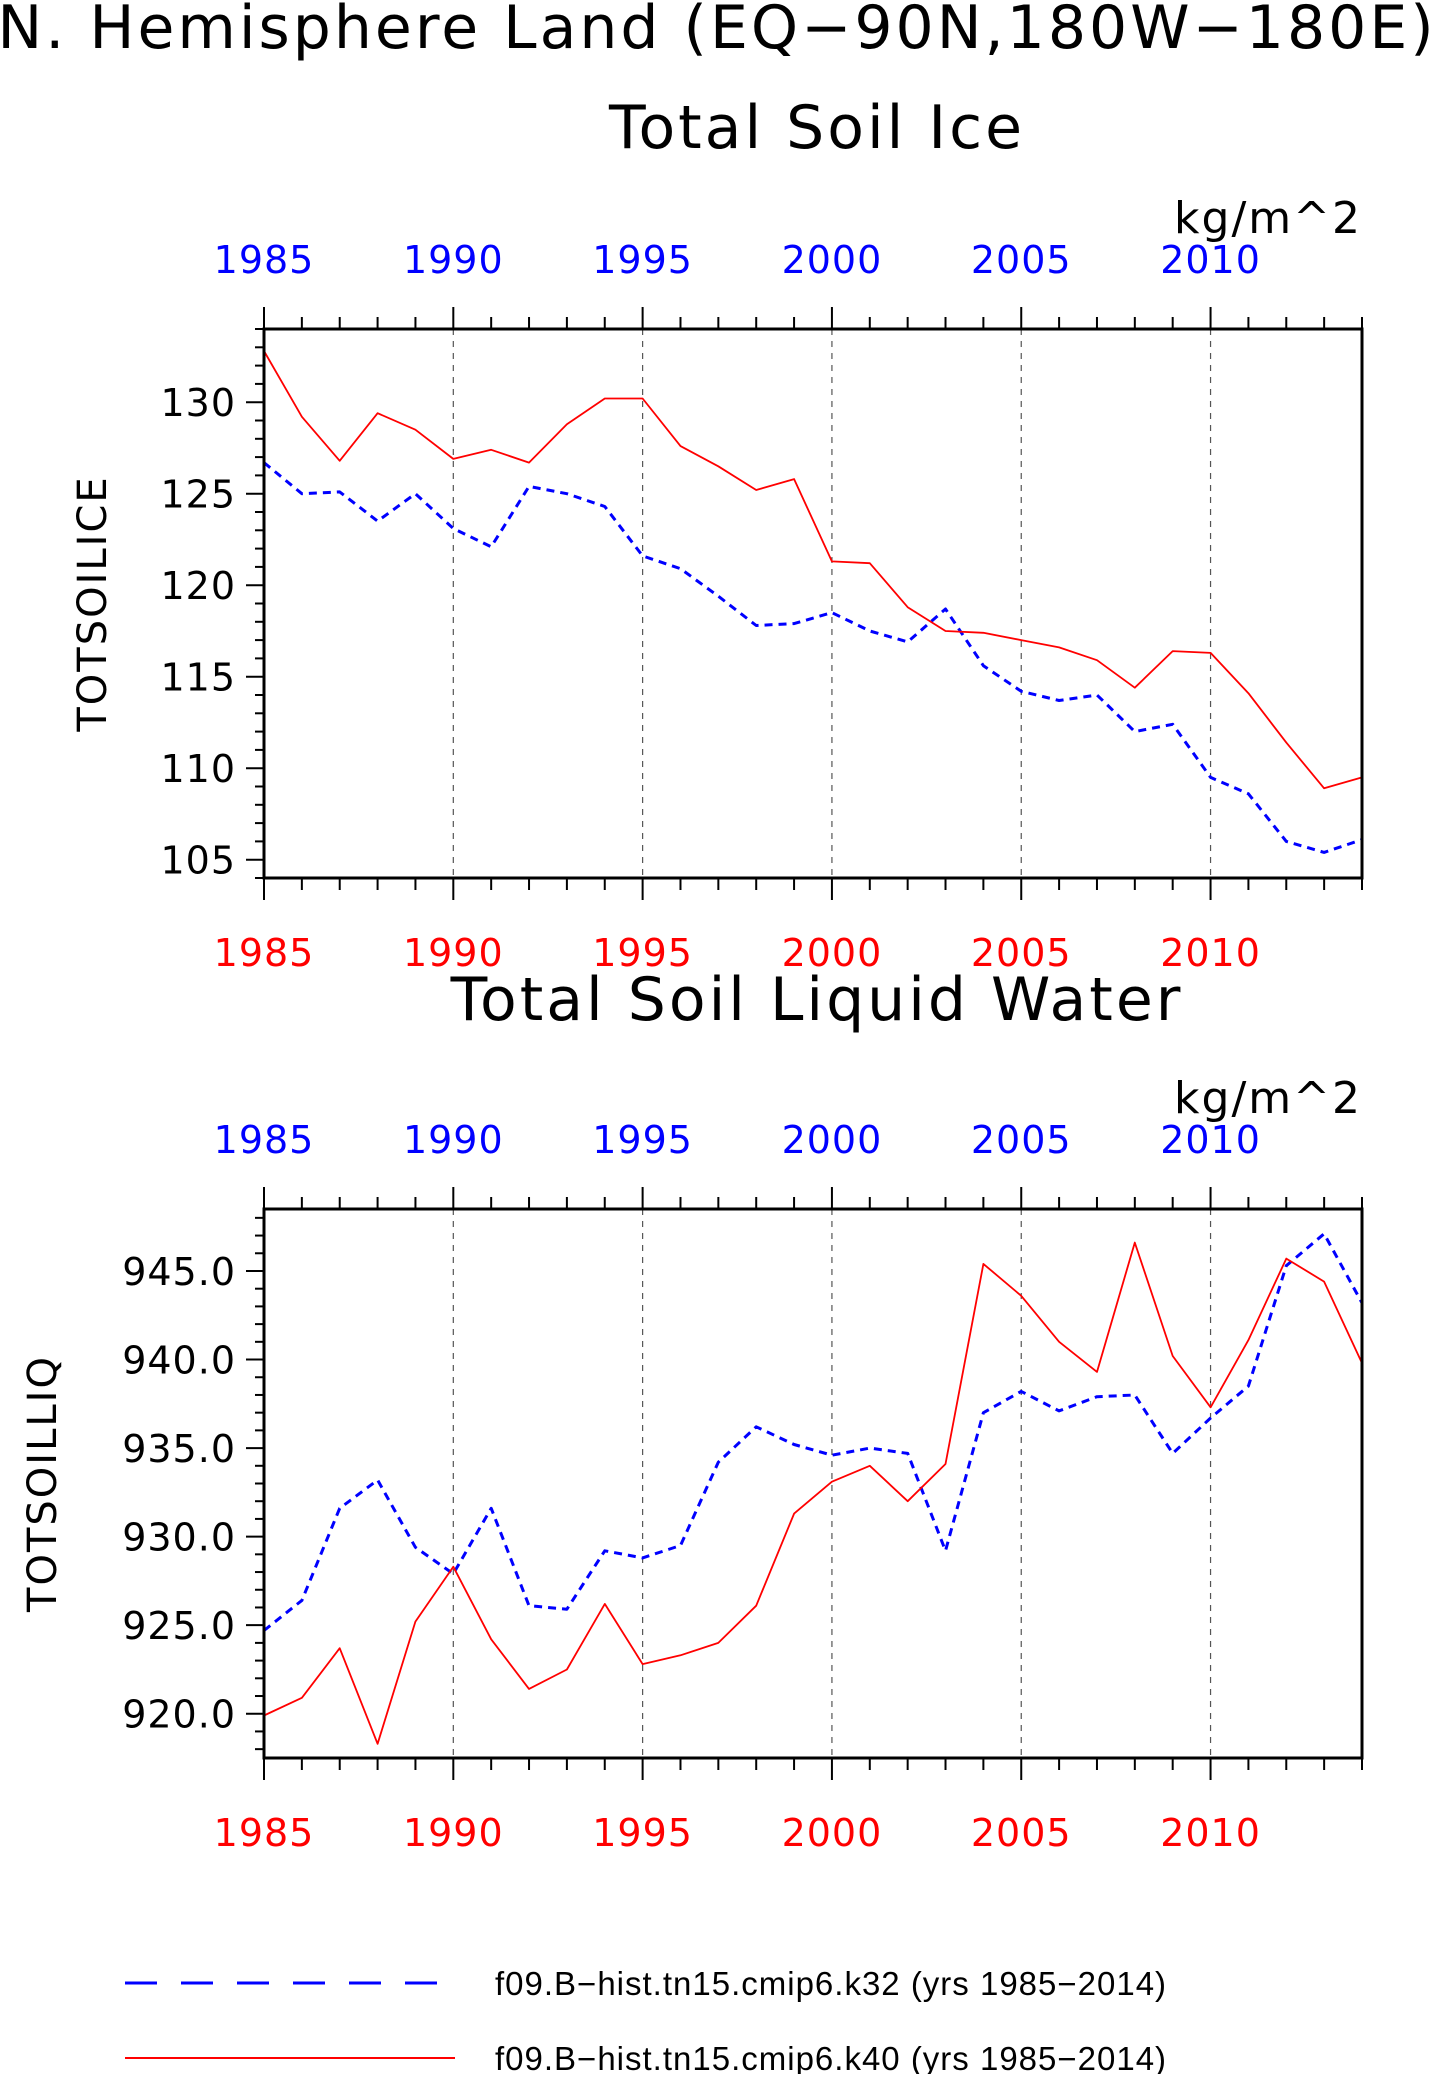  What do you see at coordinates (198, 495) in the screenshot?
I see `y-tick-label: 125` at bounding box center [198, 495].